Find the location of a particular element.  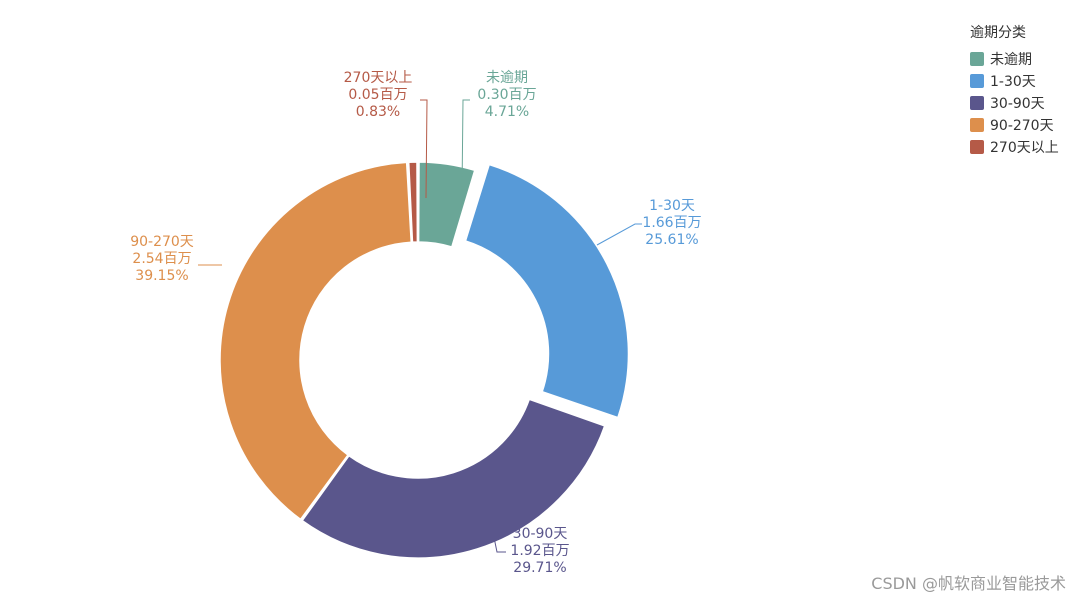

legend-label-3: 90-270天 is located at coordinates (1022, 126).